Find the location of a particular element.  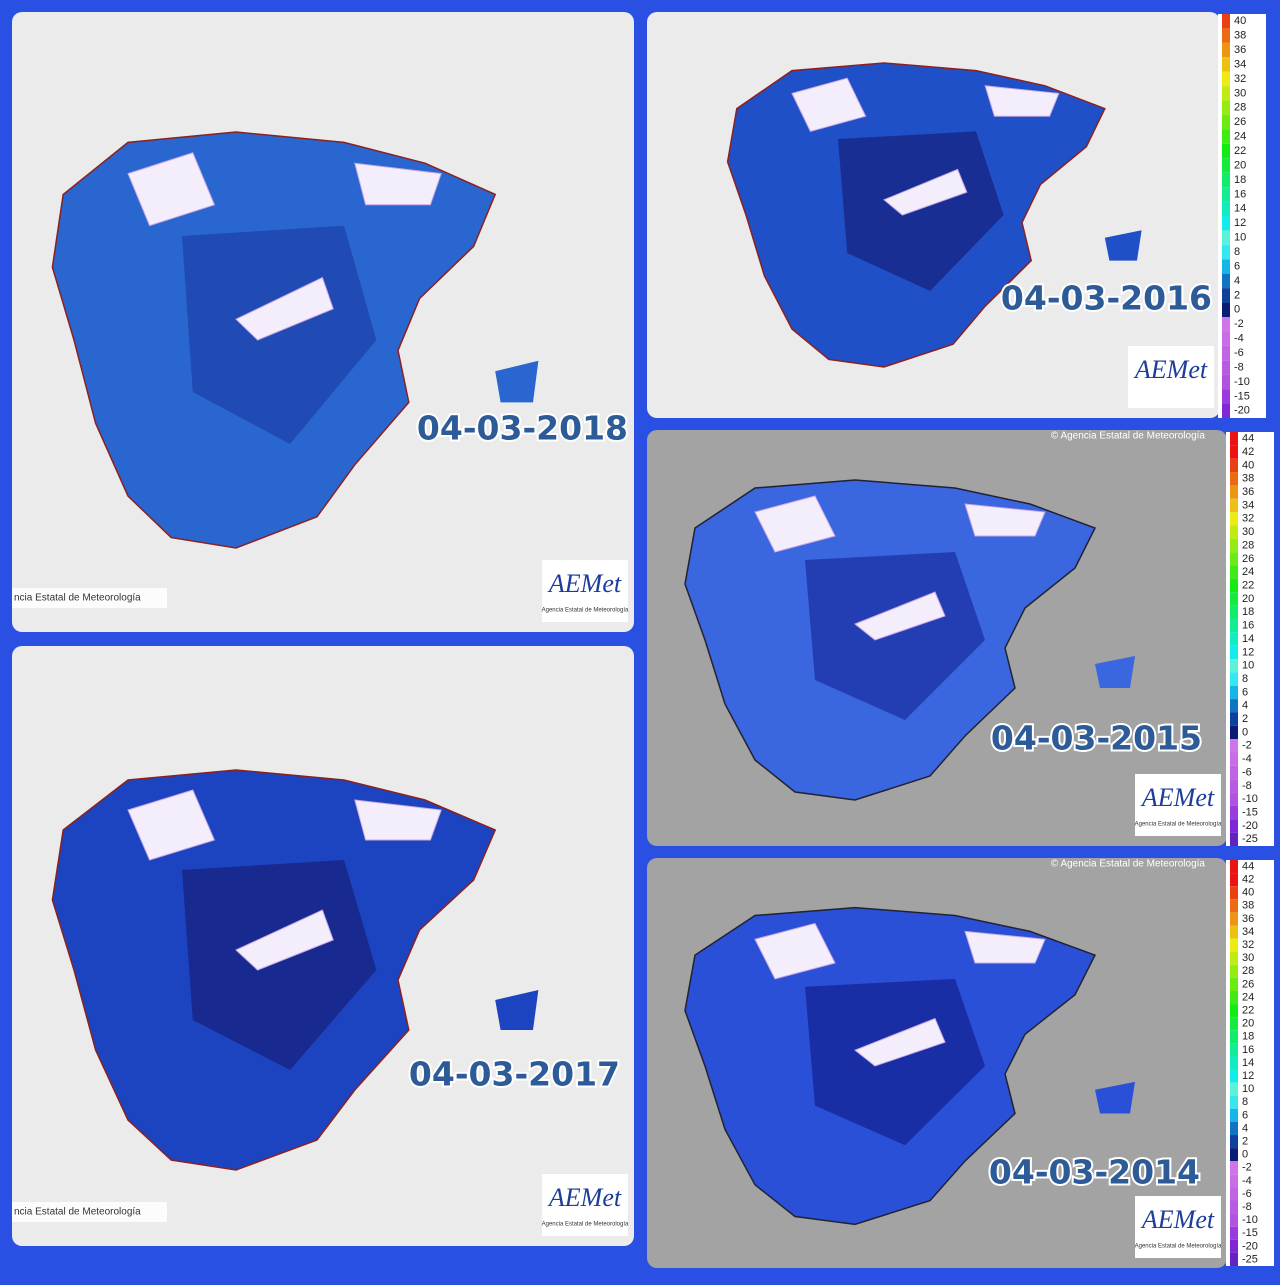

legend-label: 42 is located at coordinates (1248, 880).